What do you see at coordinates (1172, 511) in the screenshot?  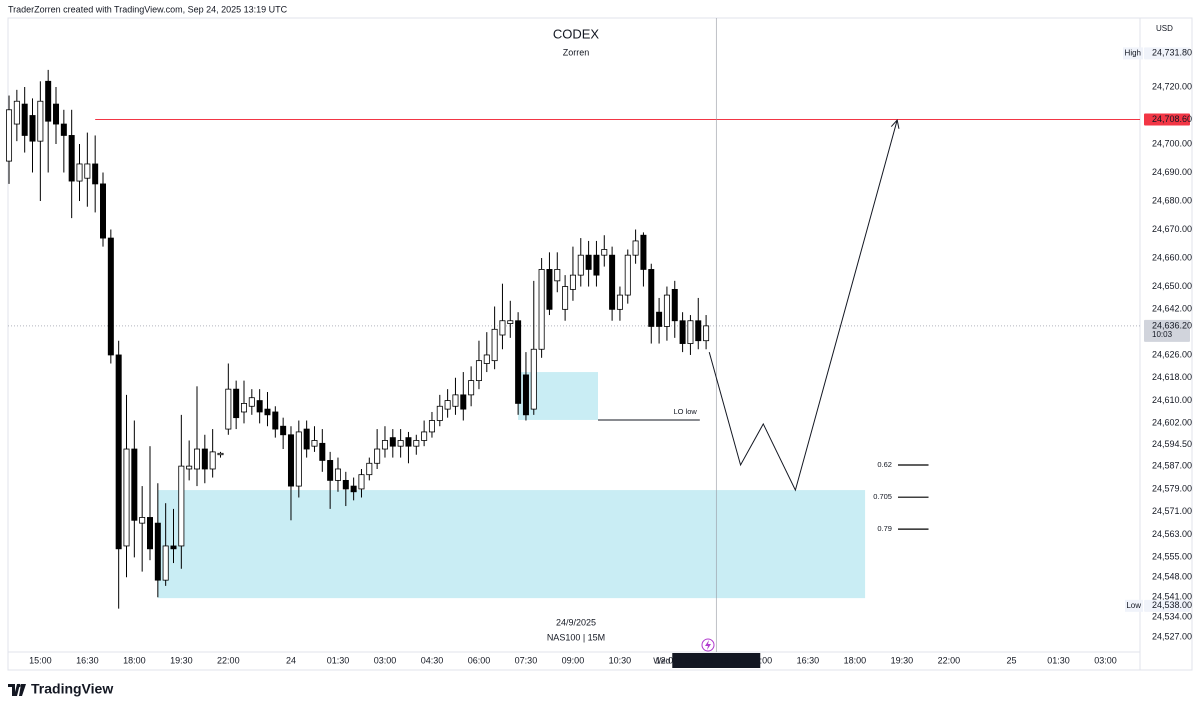 I see `y-tick-label: 24,571.00` at bounding box center [1172, 511].